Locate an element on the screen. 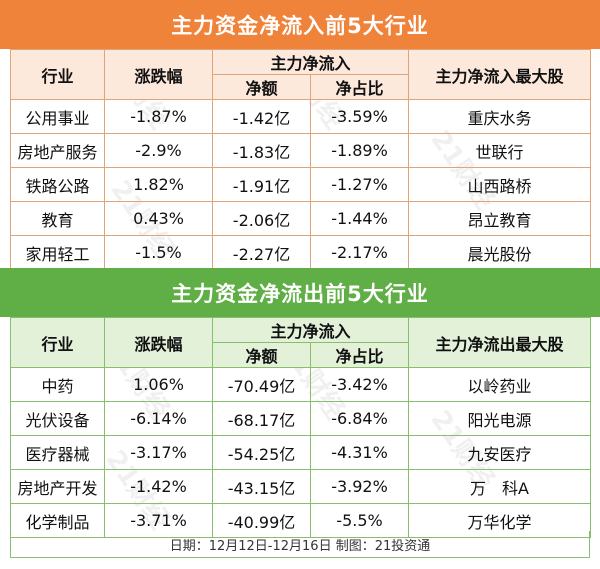 The image size is (600, 569). cell-ratio: -3.42% is located at coordinates (359, 384).